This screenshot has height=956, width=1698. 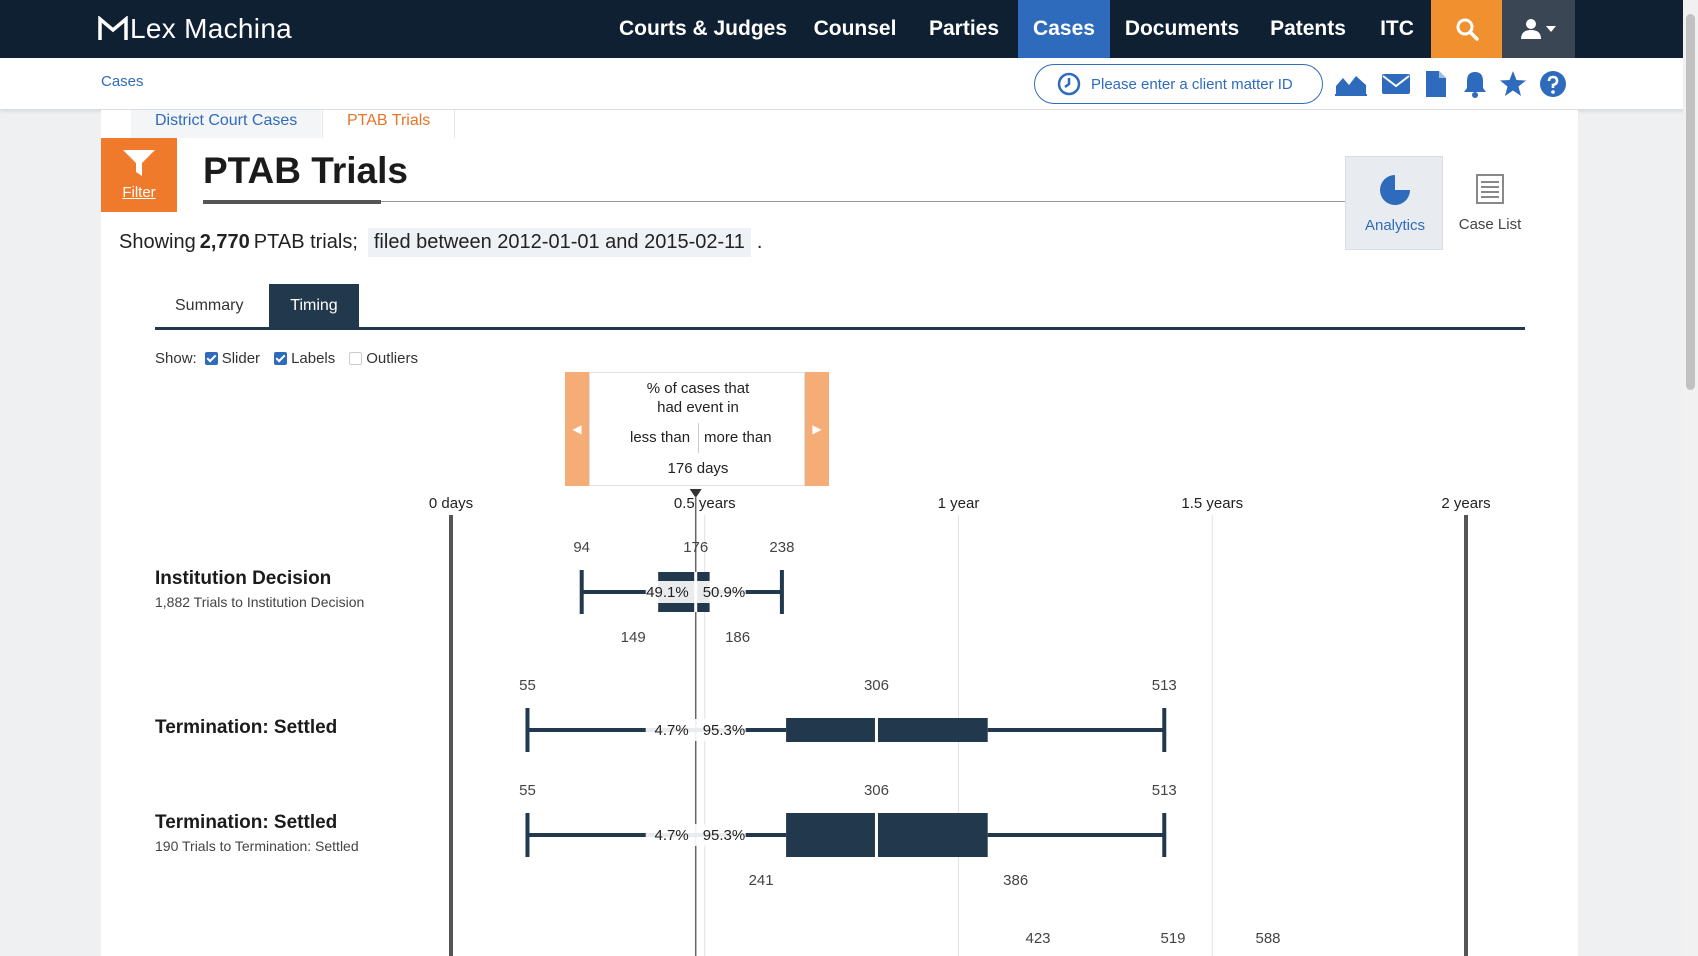 What do you see at coordinates (313, 358) in the screenshot?
I see `labels-checkbox-label: Labels` at bounding box center [313, 358].